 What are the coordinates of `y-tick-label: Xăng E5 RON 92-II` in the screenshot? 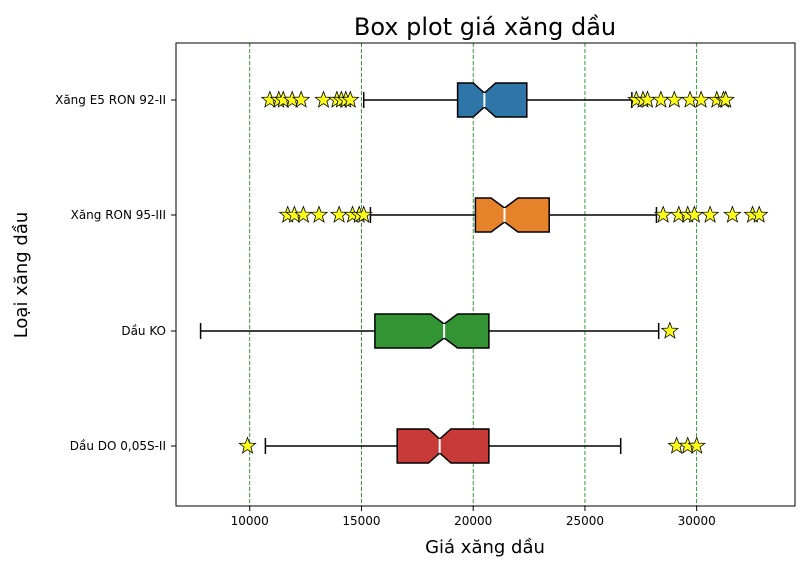 It's located at (110, 100).